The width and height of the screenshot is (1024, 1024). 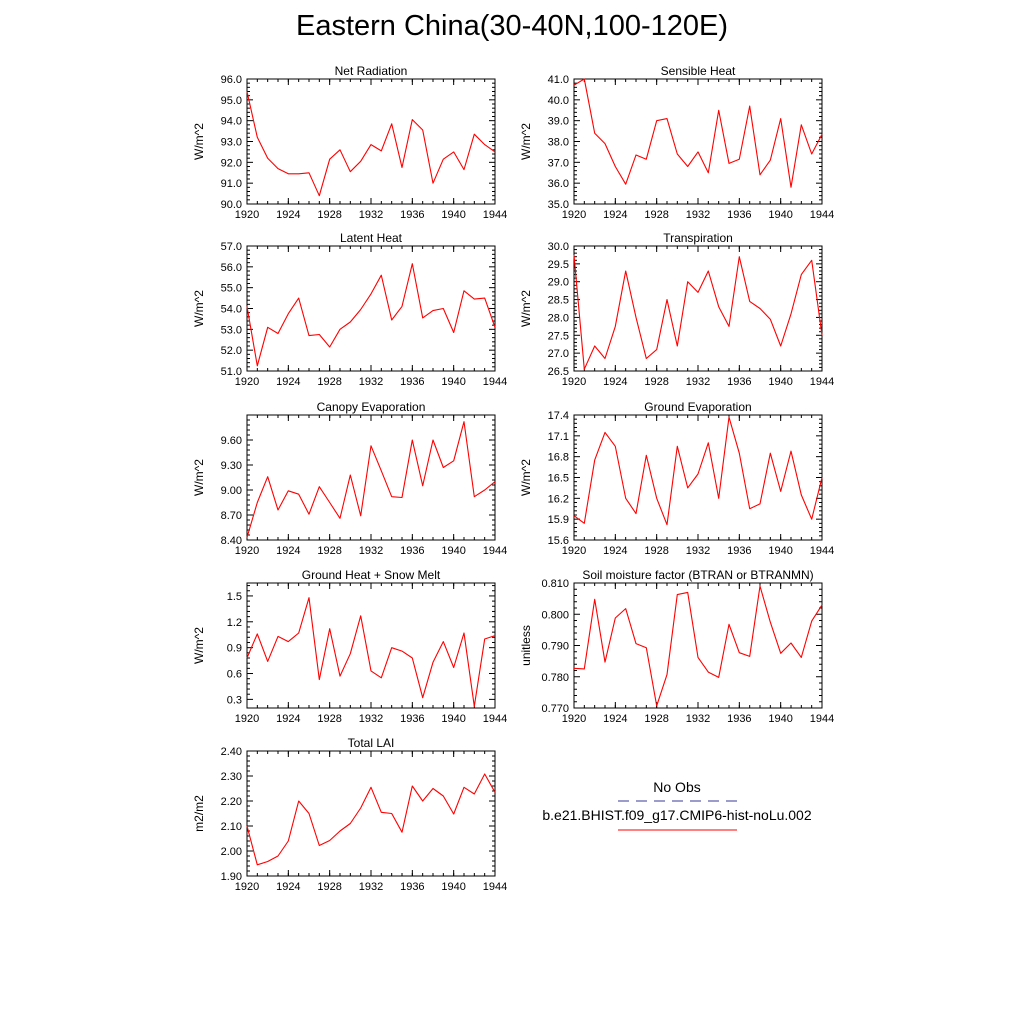 What do you see at coordinates (555, 615) in the screenshot?
I see `panel-8-y-tick-label: 0.800` at bounding box center [555, 615].